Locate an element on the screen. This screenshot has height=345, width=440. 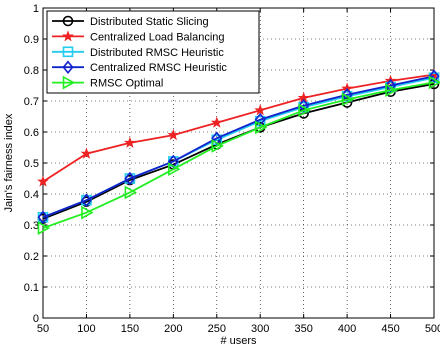
y-tick-label: 0.4 is located at coordinates (31, 195).